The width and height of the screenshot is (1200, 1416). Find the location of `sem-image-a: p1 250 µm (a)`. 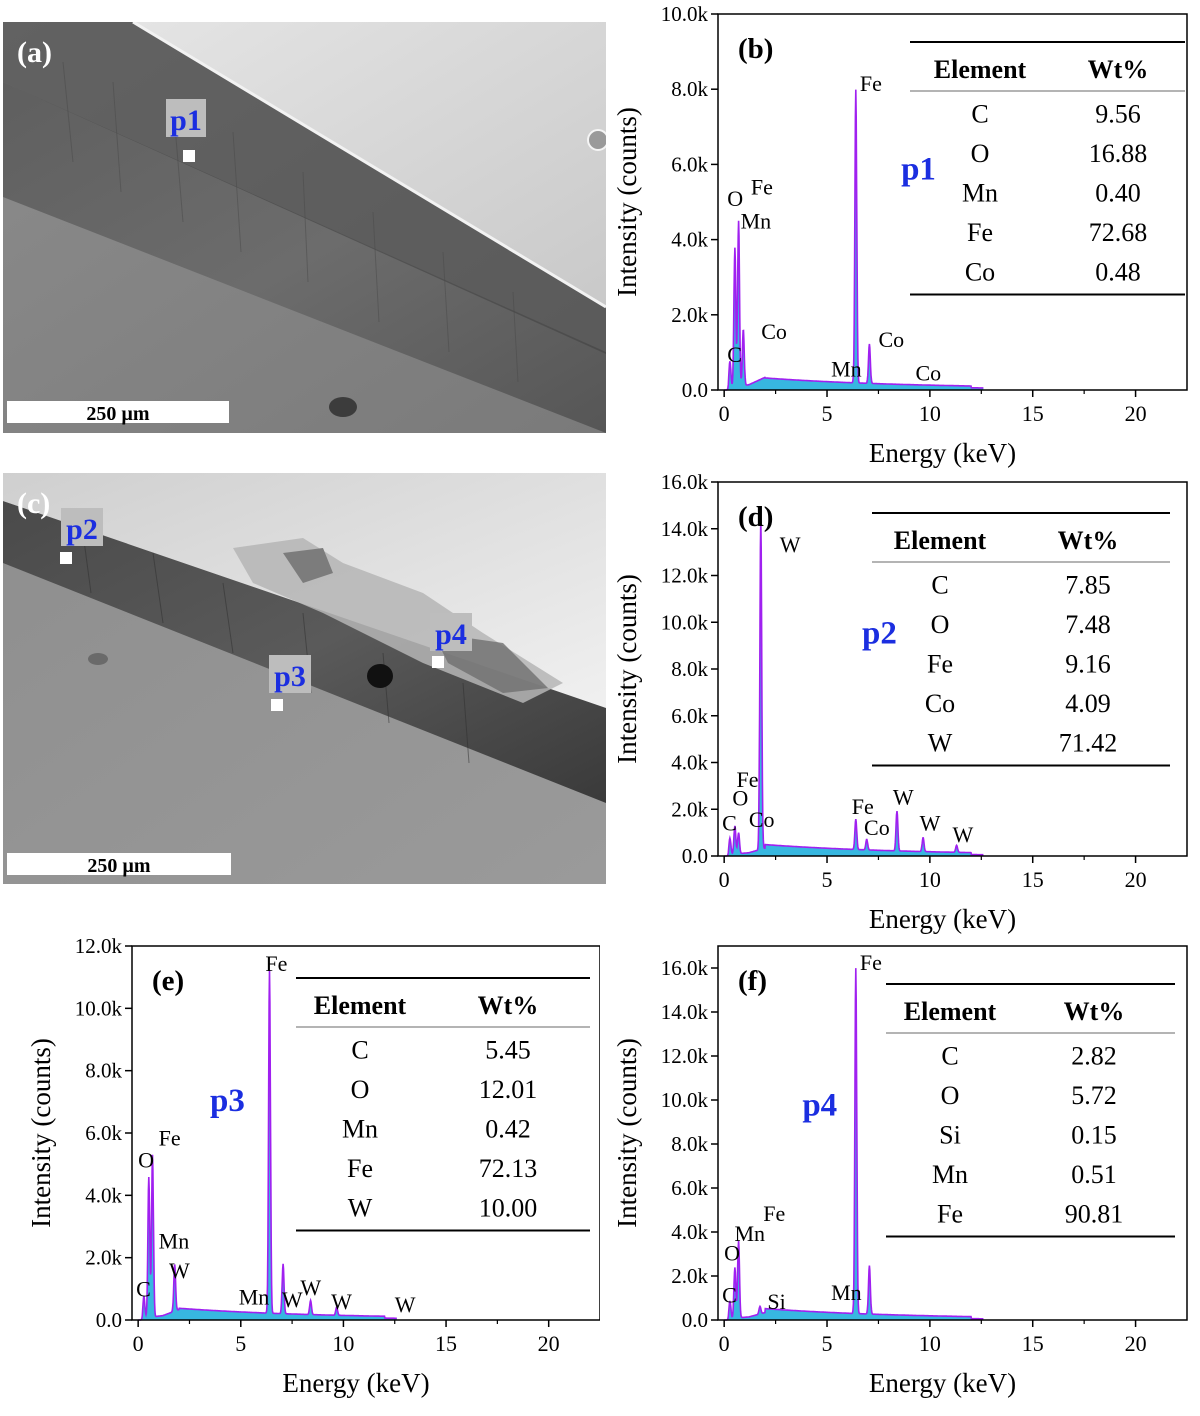

sem-image-a: p1 250 µm (a) is located at coordinates (304, 227).